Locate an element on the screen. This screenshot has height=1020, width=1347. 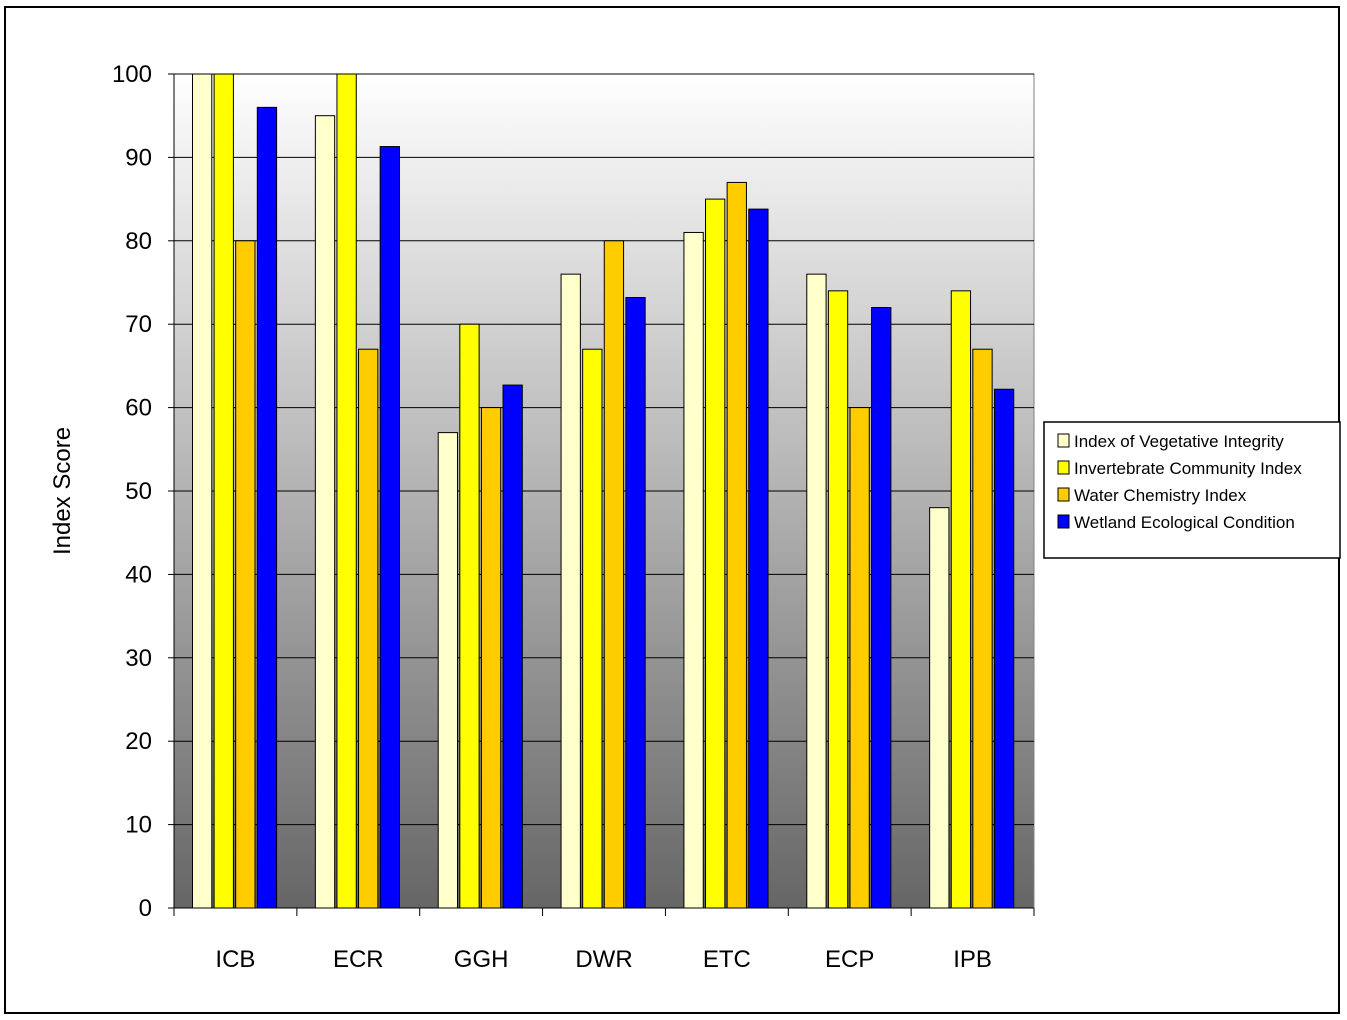
x-tick-label: ICB is located at coordinates (235, 959).